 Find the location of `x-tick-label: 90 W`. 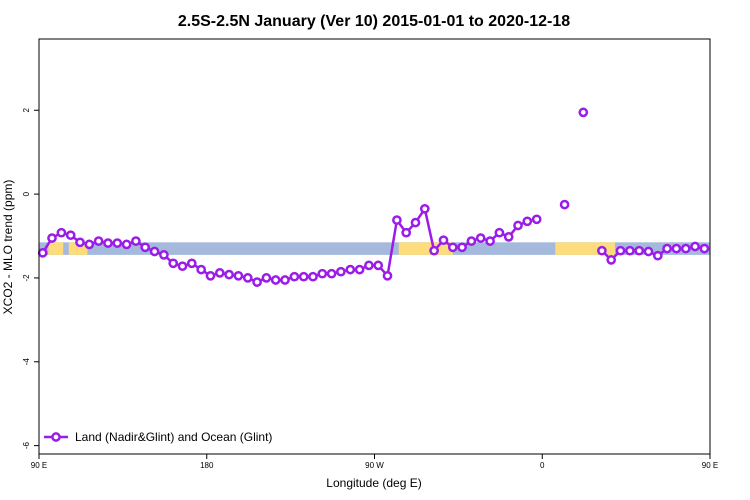

x-tick-label: 90 W is located at coordinates (374, 465).